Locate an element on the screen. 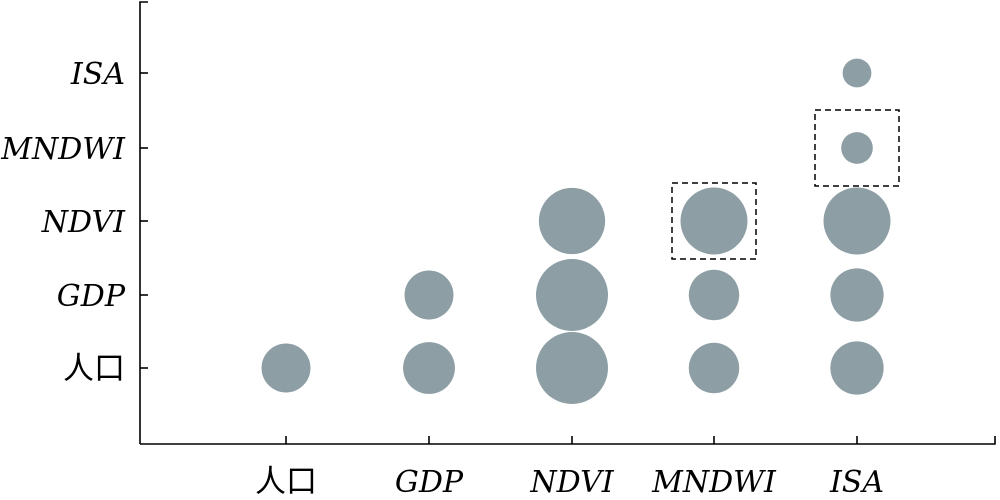 This screenshot has height=500, width=1000. highlight-boxes is located at coordinates (785, 184).